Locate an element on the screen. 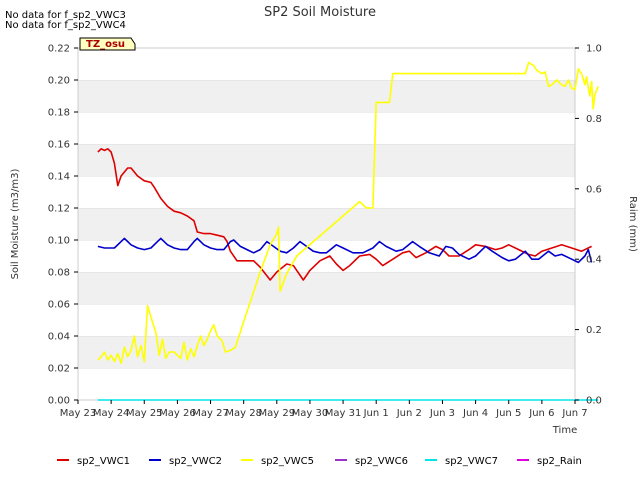 This screenshot has height=480, width=640. site-badge: TZ_osu is located at coordinates (107, 44).